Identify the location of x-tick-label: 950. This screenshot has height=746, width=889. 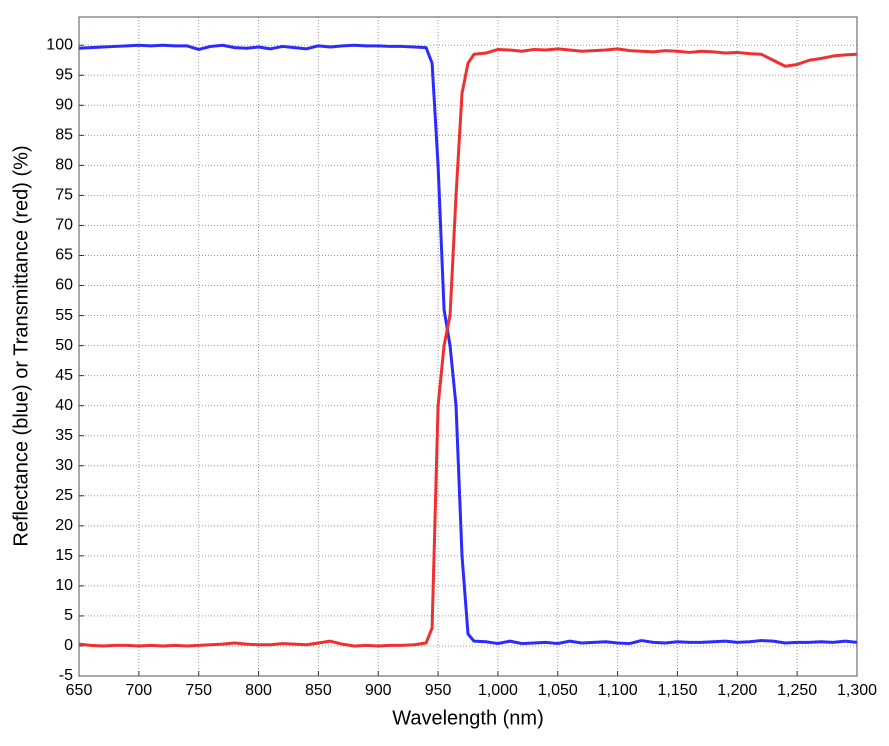
(438, 690).